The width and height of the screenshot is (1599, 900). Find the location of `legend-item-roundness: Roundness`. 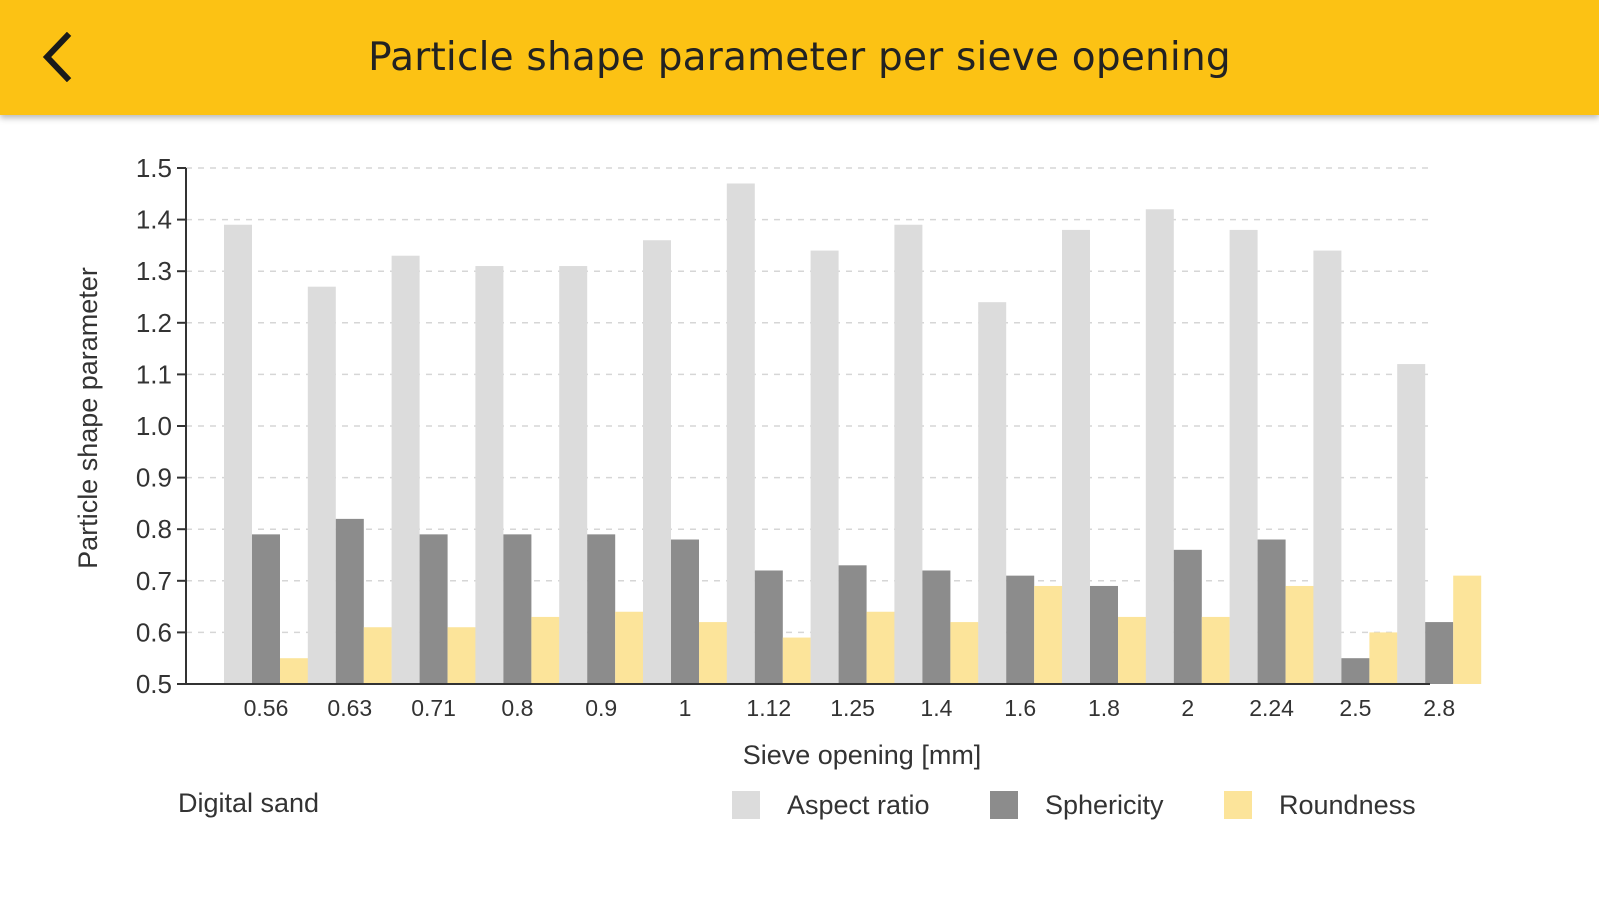

legend-item-roundness: Roundness is located at coordinates (1320, 805).